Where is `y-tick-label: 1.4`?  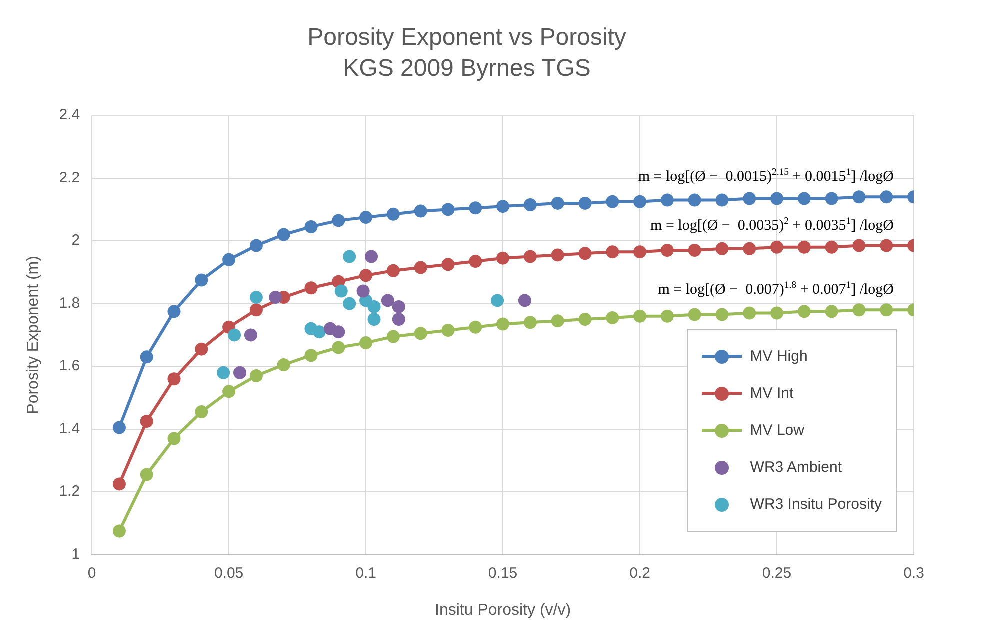
y-tick-label: 1.4 is located at coordinates (69, 429).